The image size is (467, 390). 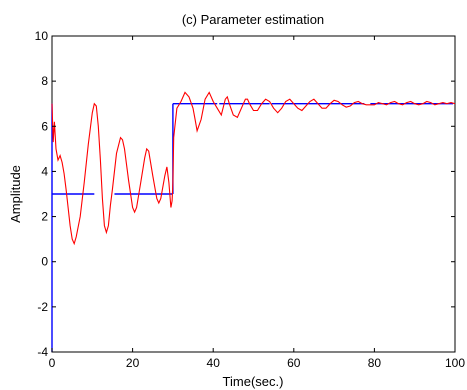 What do you see at coordinates (455, 363) in the screenshot?
I see `x-tick-label: 100` at bounding box center [455, 363].